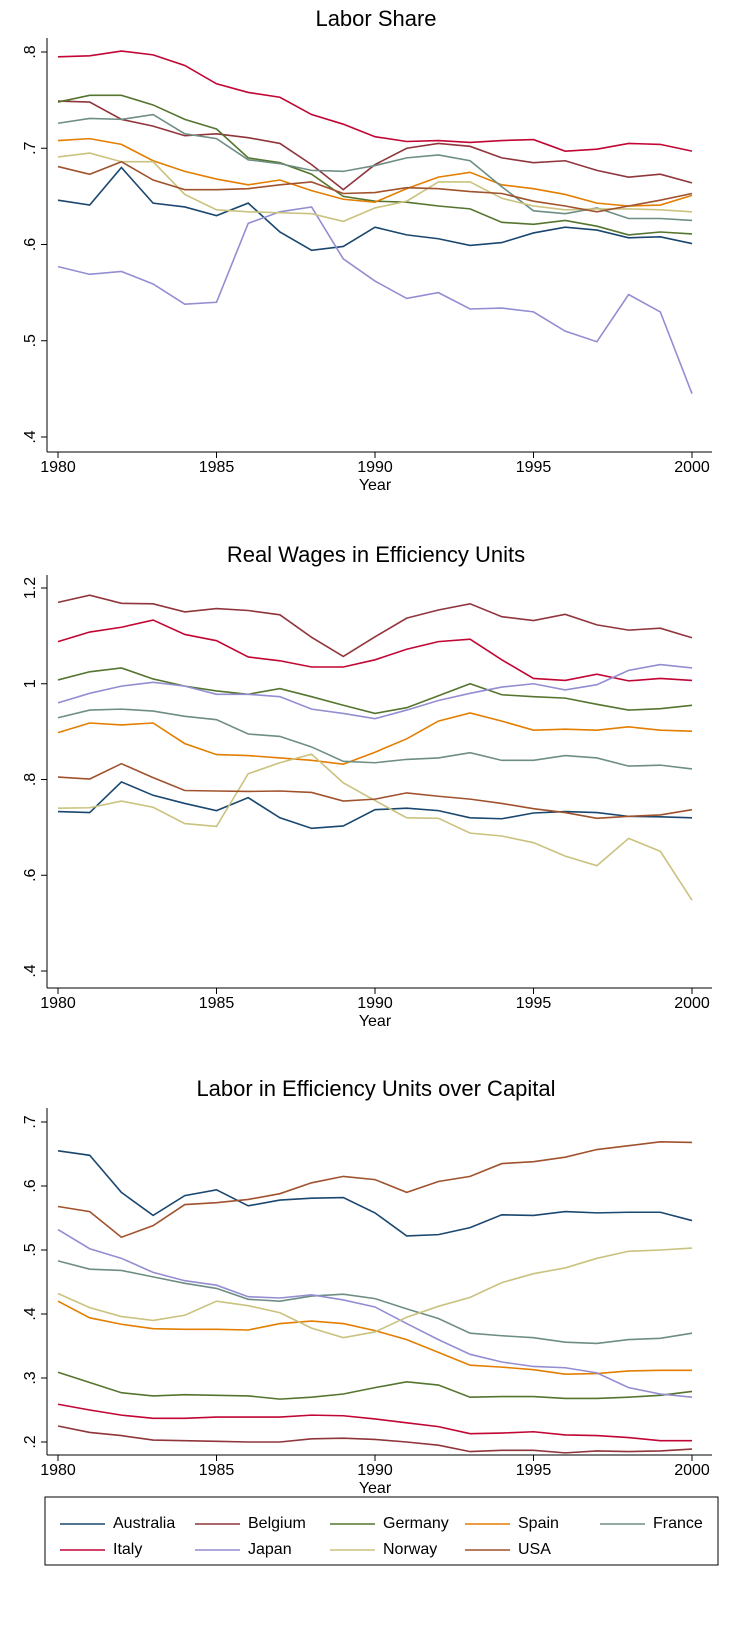  Describe the element at coordinates (678, 1523) in the screenshot. I see `legend-label: France` at that location.